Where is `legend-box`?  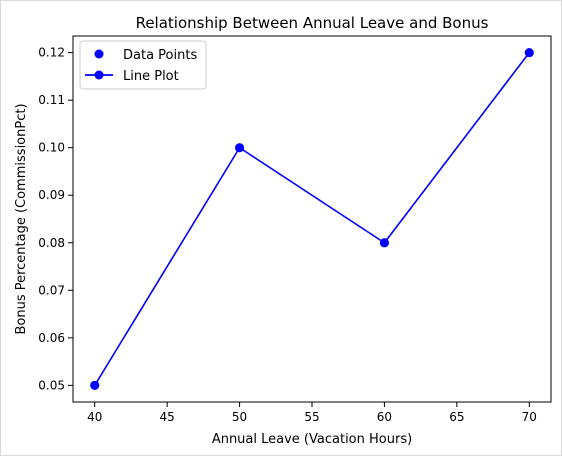
legend-box is located at coordinates (143, 65).